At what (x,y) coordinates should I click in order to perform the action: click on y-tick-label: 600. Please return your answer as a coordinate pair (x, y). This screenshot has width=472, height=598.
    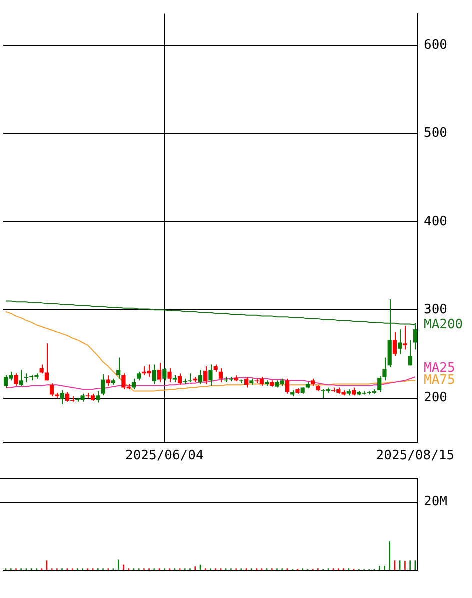
    Looking at the image, I should click on (436, 45).